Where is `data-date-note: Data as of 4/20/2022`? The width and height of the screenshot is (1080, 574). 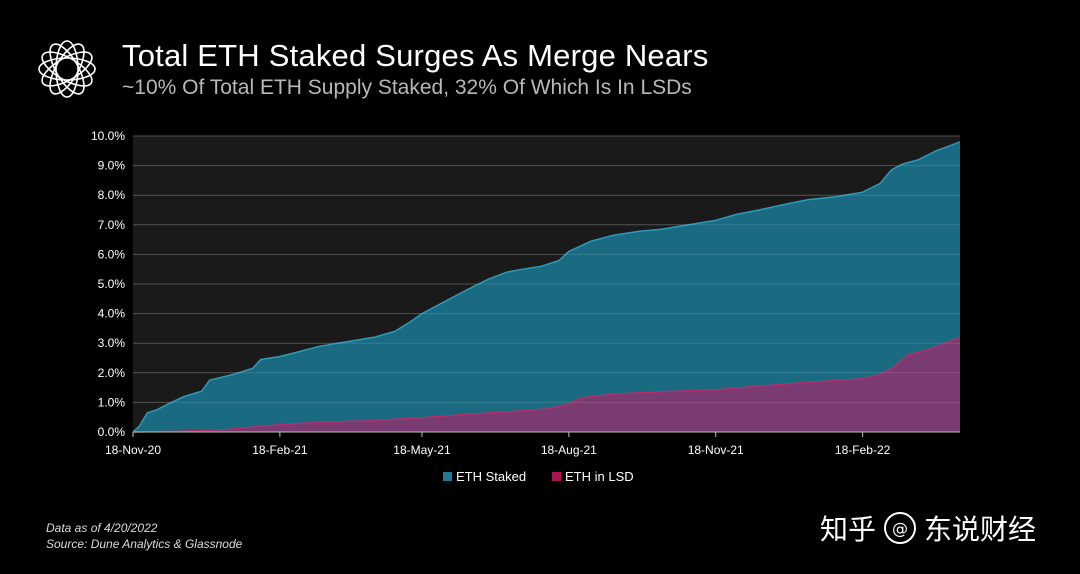 data-date-note: Data as of 4/20/2022 is located at coordinates (102, 528).